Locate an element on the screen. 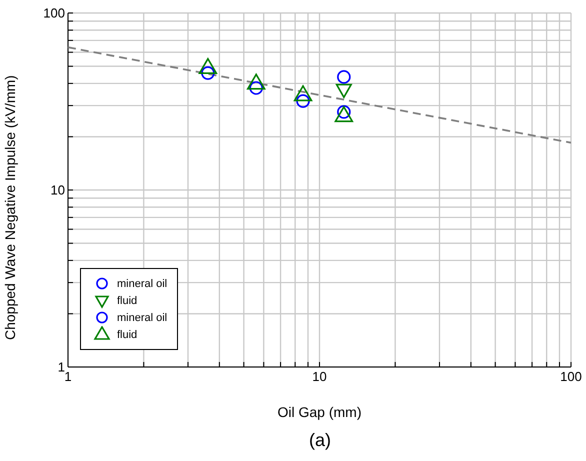 This screenshot has width=586, height=461. text: (a) is located at coordinates (320, 440).